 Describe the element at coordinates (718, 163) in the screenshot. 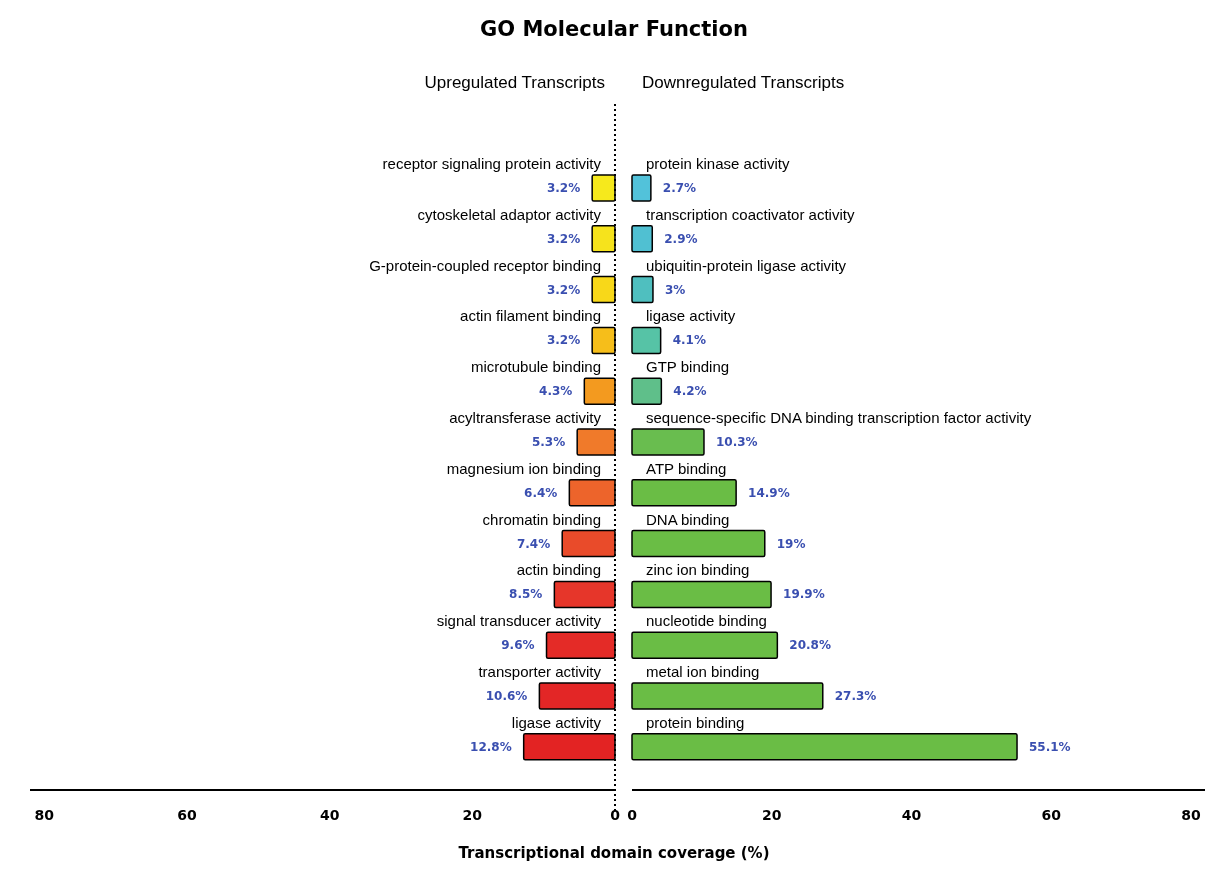

I see `y-tick-label: protein kinase activity` at that location.